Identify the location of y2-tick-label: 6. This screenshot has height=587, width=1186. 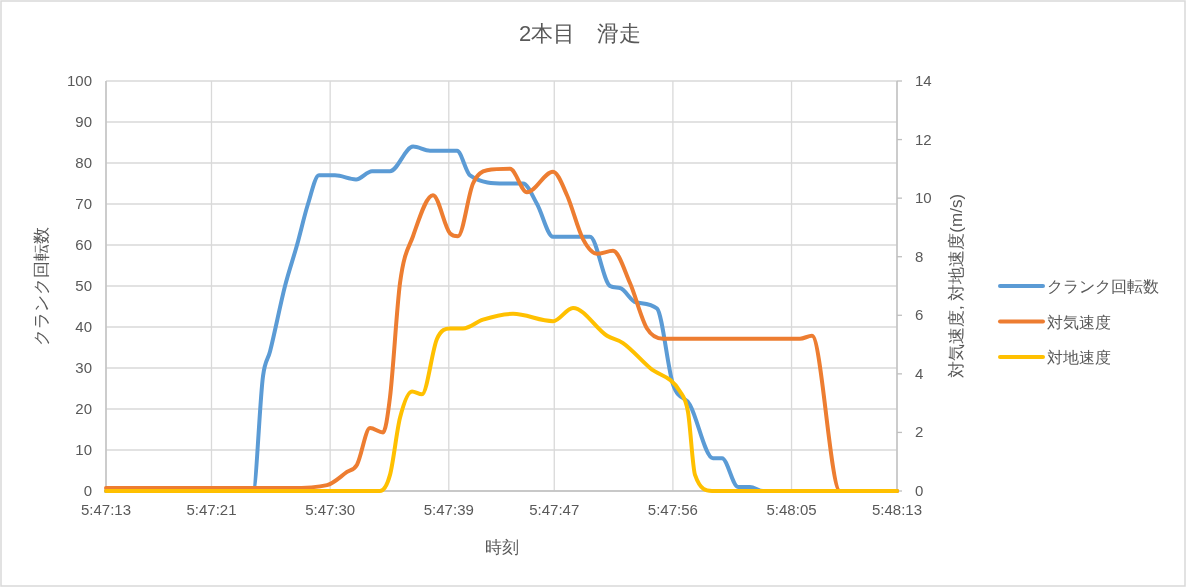
(919, 315).